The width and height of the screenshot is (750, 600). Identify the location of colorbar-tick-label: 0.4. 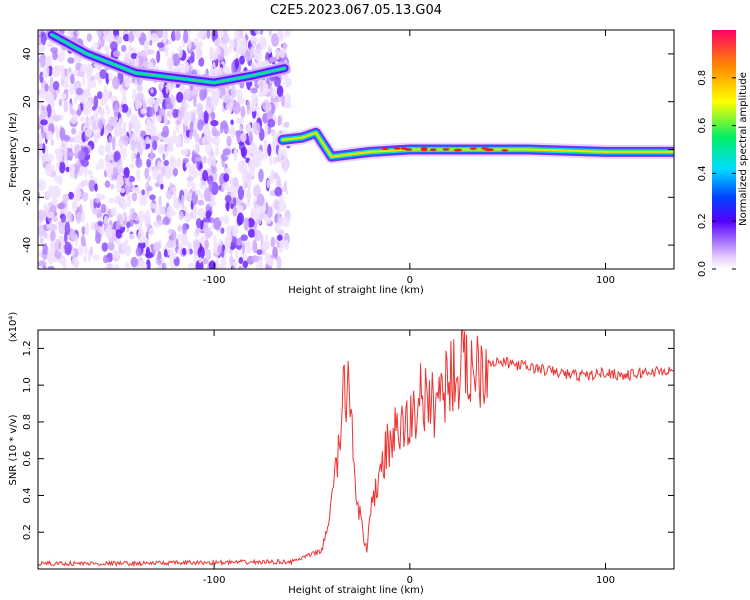
(702, 173).